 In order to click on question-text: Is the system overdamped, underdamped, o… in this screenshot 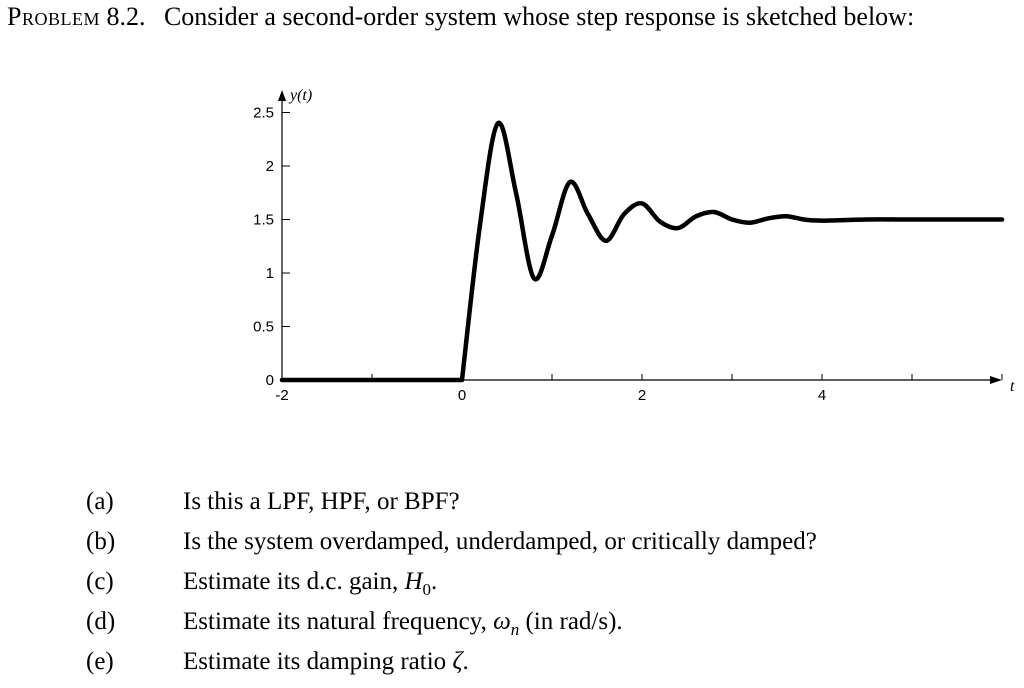, I will do `click(500, 541)`.